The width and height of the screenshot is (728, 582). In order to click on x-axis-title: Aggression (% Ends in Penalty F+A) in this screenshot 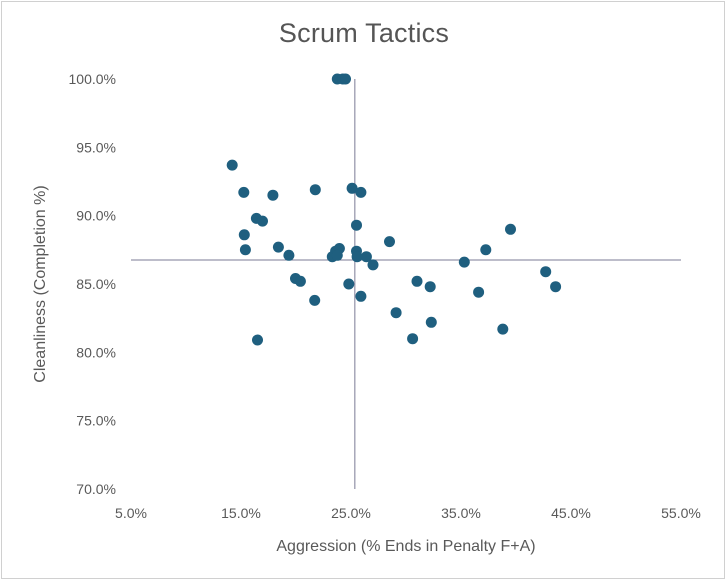, I will do `click(405, 546)`.